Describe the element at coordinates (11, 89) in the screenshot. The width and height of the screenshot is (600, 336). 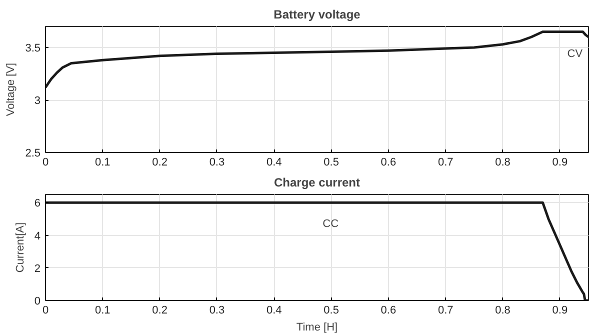
I see `y-axis-title: Voltage [V]` at that location.